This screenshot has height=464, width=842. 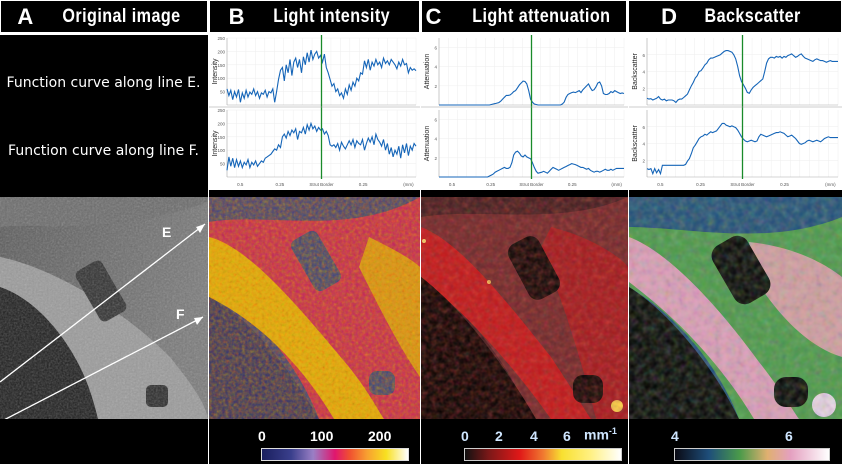 What do you see at coordinates (534, 436) in the screenshot?
I see `attenuation-cbar-tick-2: 4` at bounding box center [534, 436].